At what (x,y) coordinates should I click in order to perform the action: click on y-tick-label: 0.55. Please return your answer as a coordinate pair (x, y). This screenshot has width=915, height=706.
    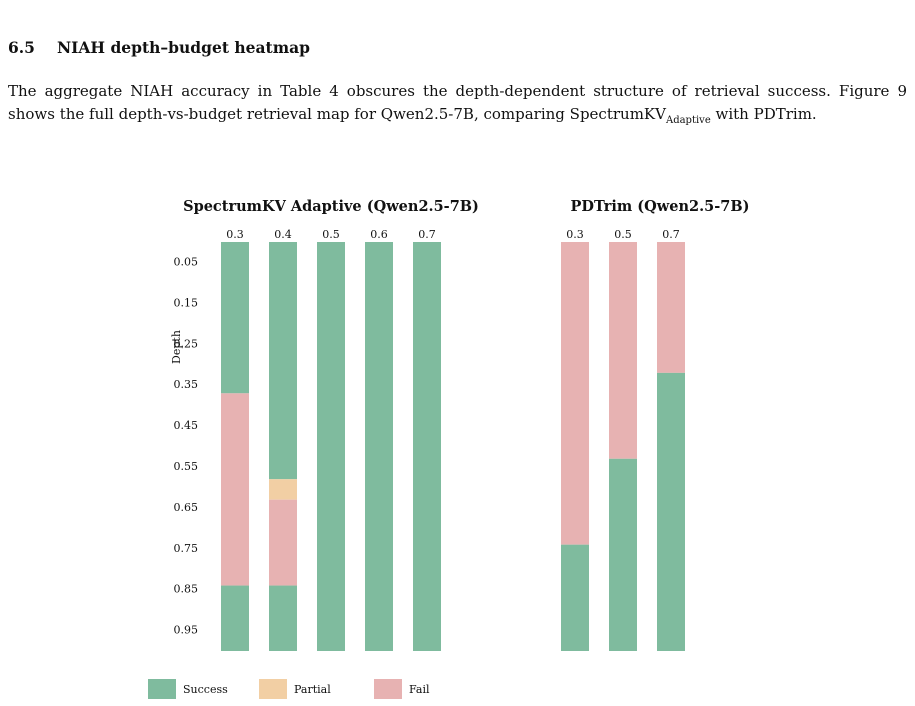
    Looking at the image, I should click on (186, 466).